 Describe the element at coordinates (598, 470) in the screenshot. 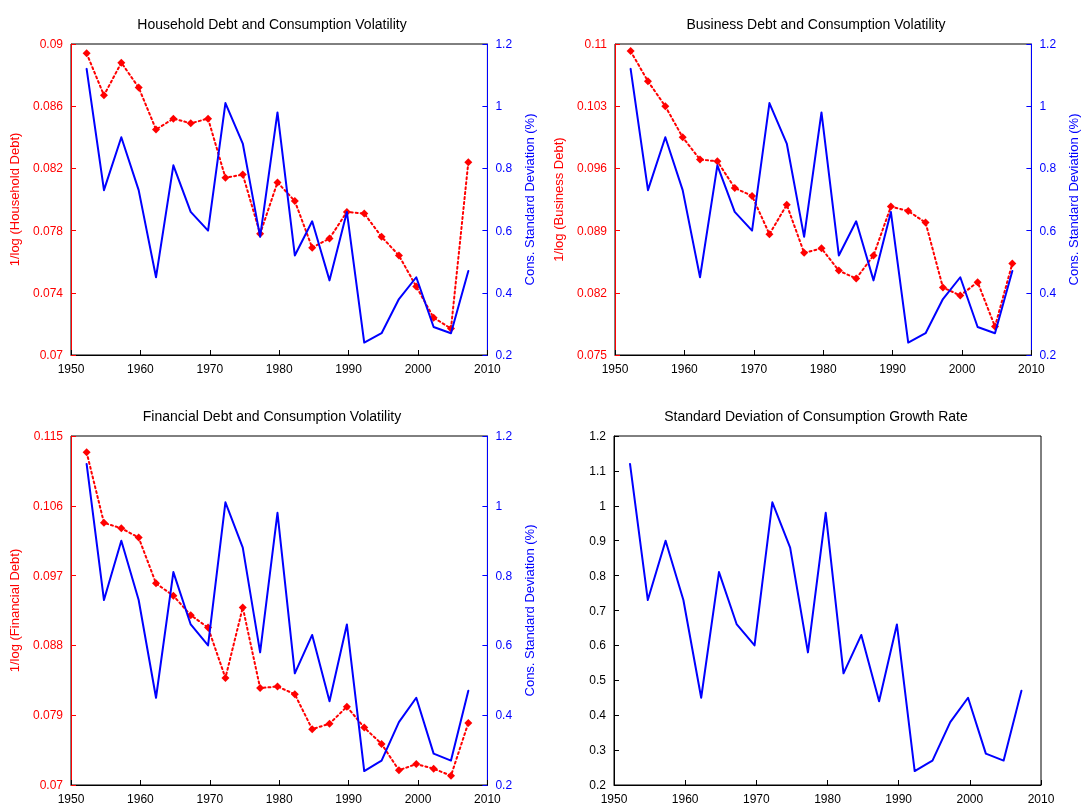

I see `y-tick-label: 1.1` at that location.